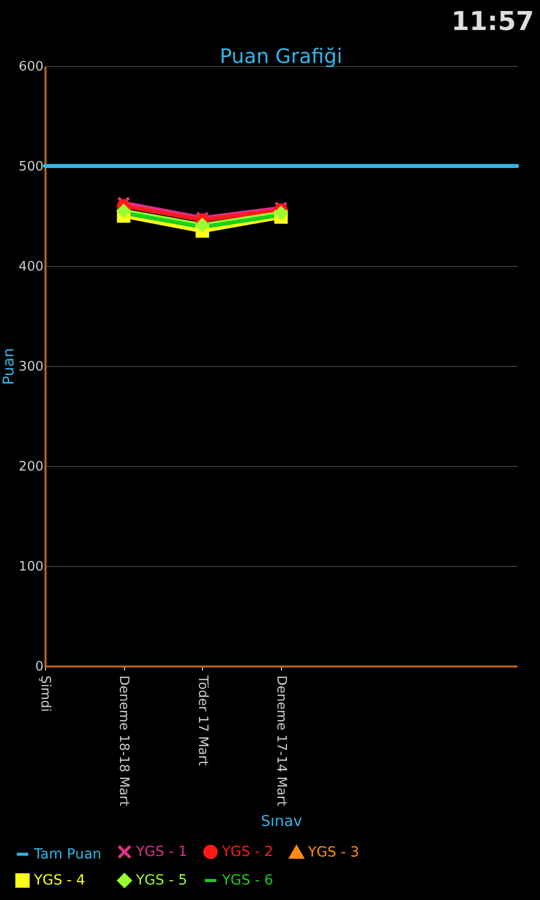 The height and width of the screenshot is (900, 540). What do you see at coordinates (31, 467) in the screenshot?
I see `y-tick-label: 200` at bounding box center [31, 467].